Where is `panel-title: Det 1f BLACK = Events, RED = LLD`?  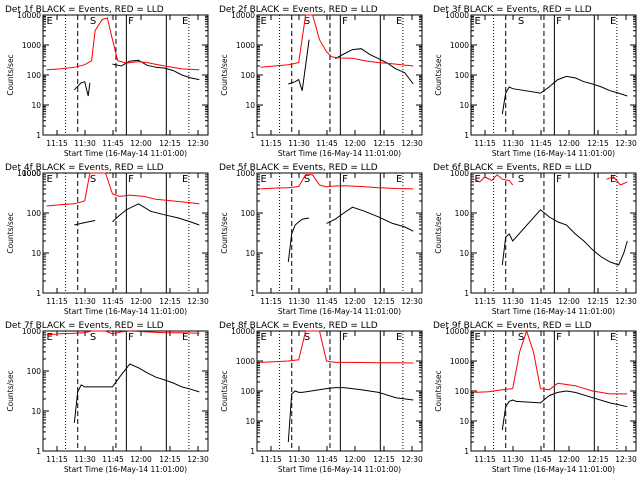
panel-title: Det 1f BLACK = Events, RED = LLD is located at coordinates (84, 10).